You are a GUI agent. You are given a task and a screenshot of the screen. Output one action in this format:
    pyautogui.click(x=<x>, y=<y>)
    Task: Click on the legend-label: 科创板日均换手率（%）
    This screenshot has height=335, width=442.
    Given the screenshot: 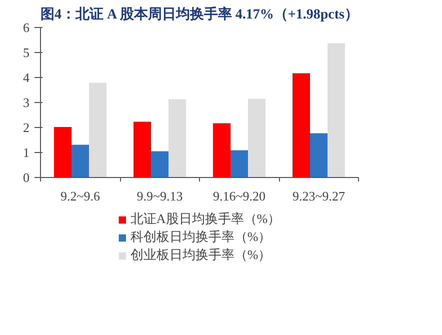 What is the action you would take?
    pyautogui.click(x=201, y=237)
    